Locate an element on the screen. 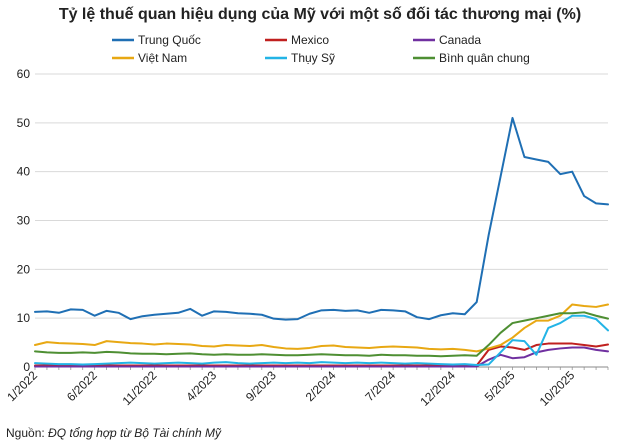 Image resolution: width=640 pixels, height=447 pixels. x-tick-label: 6/2022 is located at coordinates (82, 386).